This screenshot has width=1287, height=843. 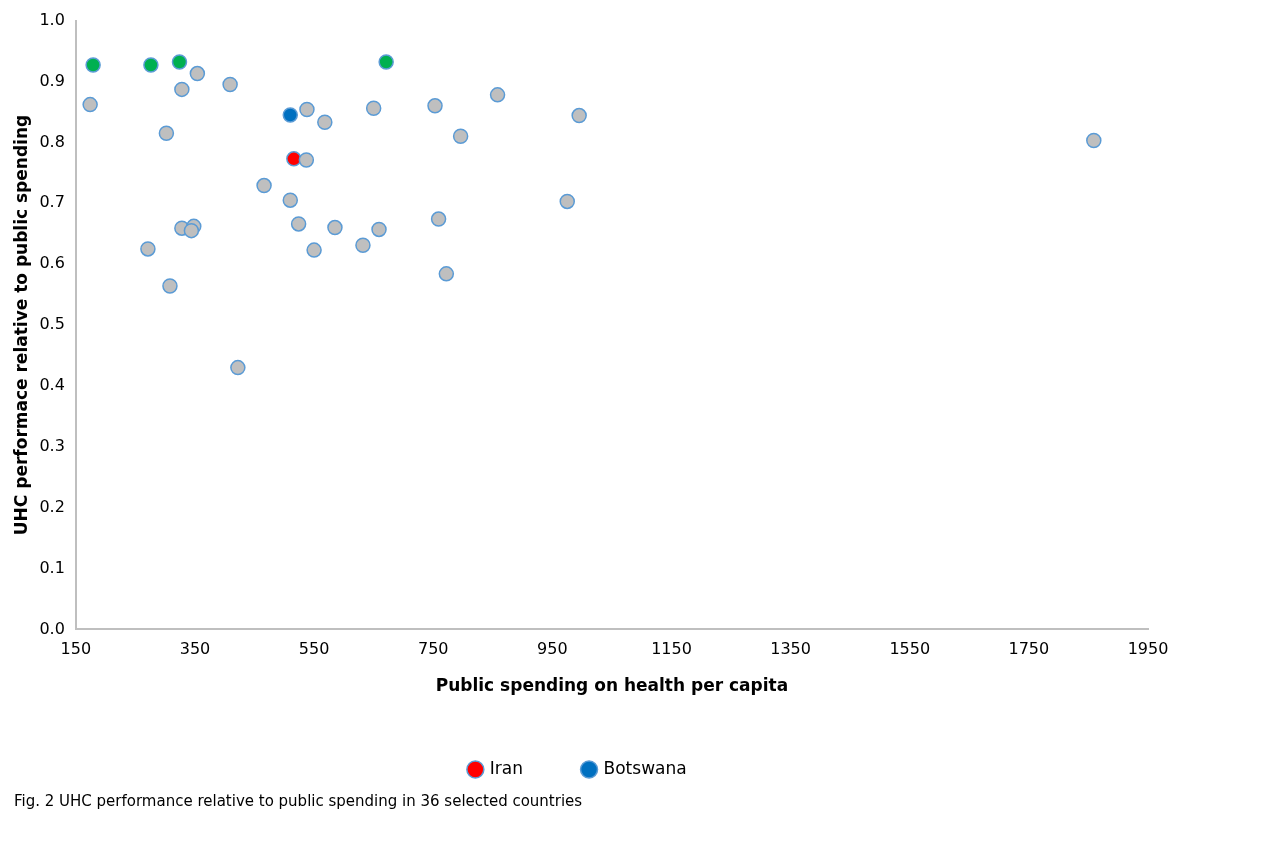 I want to click on x-tick-label: 1150, so click(x=671, y=649).